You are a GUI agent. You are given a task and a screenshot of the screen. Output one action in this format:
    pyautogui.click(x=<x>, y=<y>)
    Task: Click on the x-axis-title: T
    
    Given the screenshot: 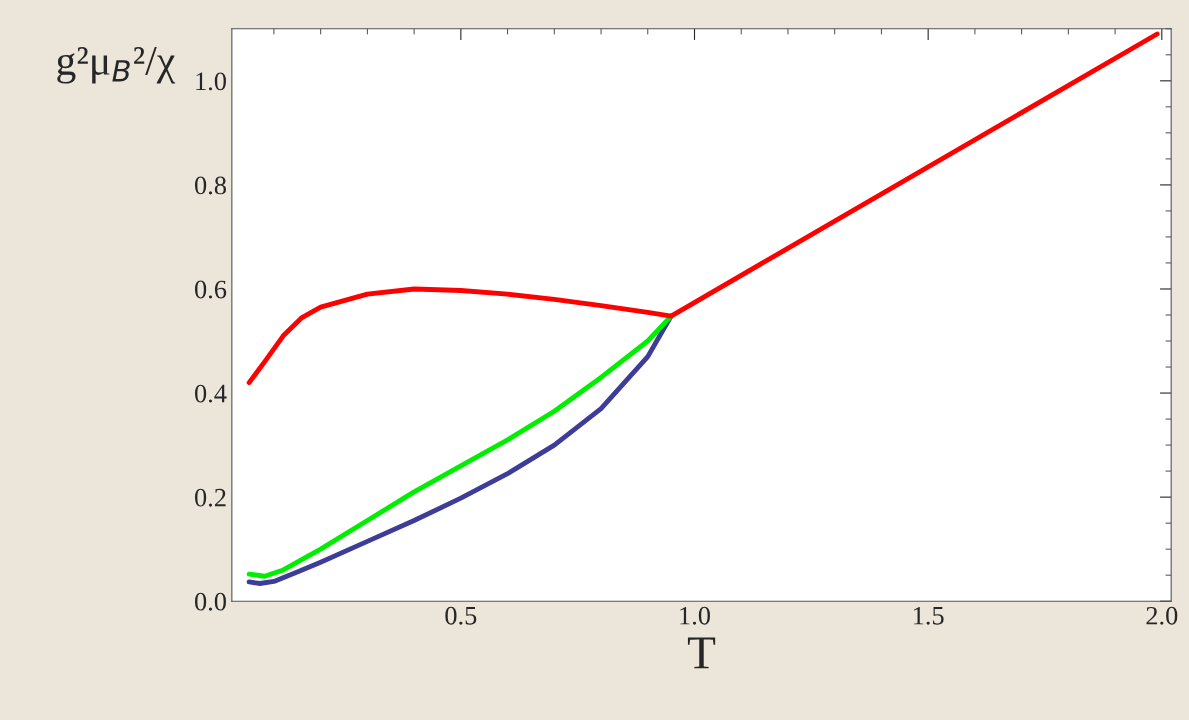 What is the action you would take?
    pyautogui.click(x=701, y=653)
    